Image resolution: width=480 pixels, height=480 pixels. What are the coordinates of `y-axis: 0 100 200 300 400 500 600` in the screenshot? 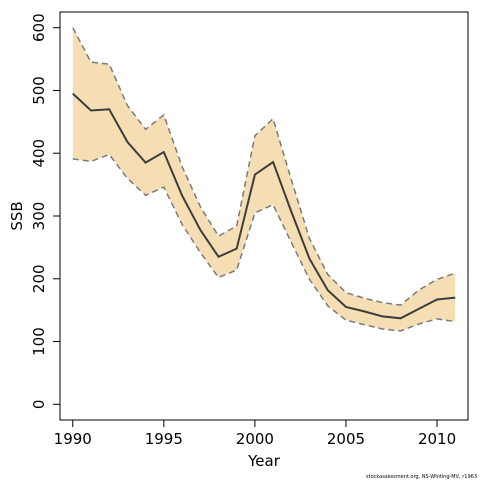 It's located at (45, 211).